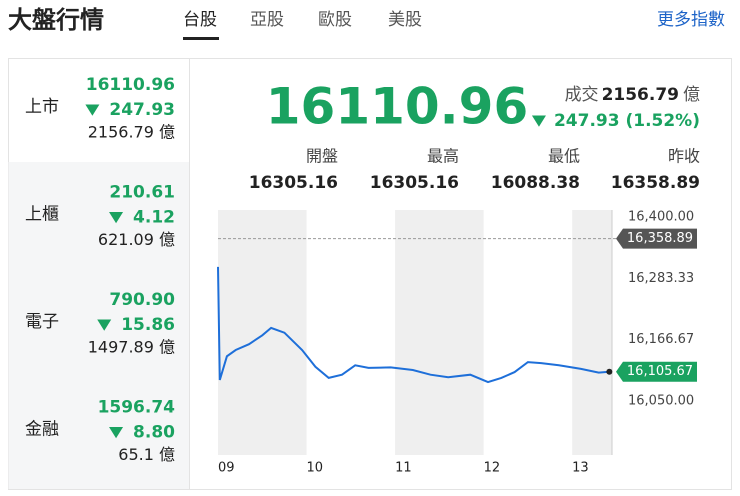 This screenshot has width=740, height=496. What do you see at coordinates (443, 156) in the screenshot?
I see `stat-label: 最高` at bounding box center [443, 156].